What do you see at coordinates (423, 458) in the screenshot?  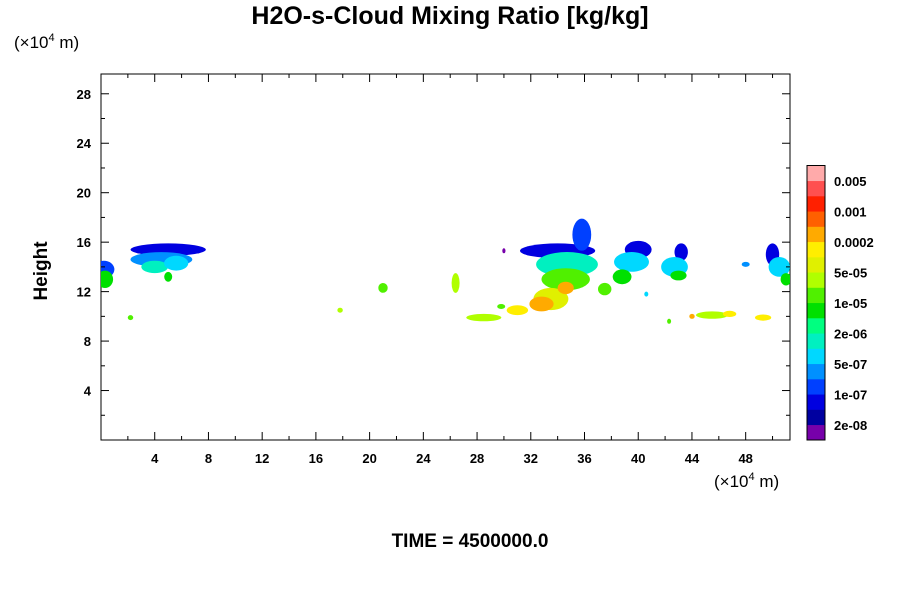 I see `x-tick-label: 24` at bounding box center [423, 458].